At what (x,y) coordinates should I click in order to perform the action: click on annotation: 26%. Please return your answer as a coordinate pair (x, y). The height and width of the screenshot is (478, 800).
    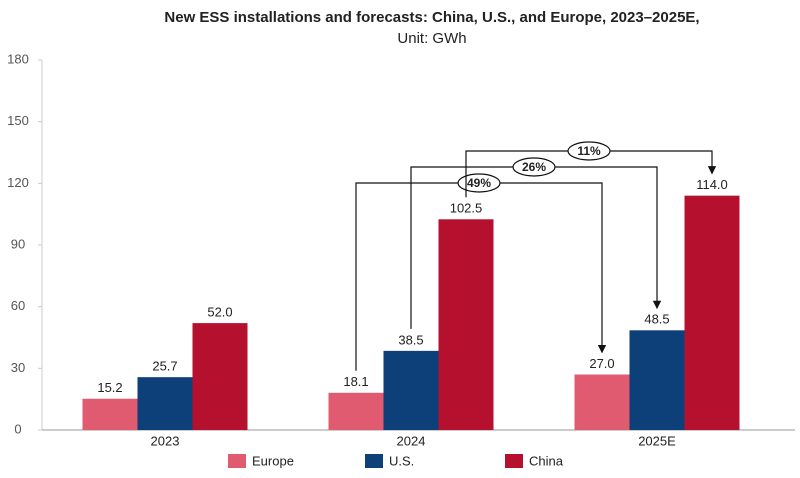
    Looking at the image, I should click on (534, 167).